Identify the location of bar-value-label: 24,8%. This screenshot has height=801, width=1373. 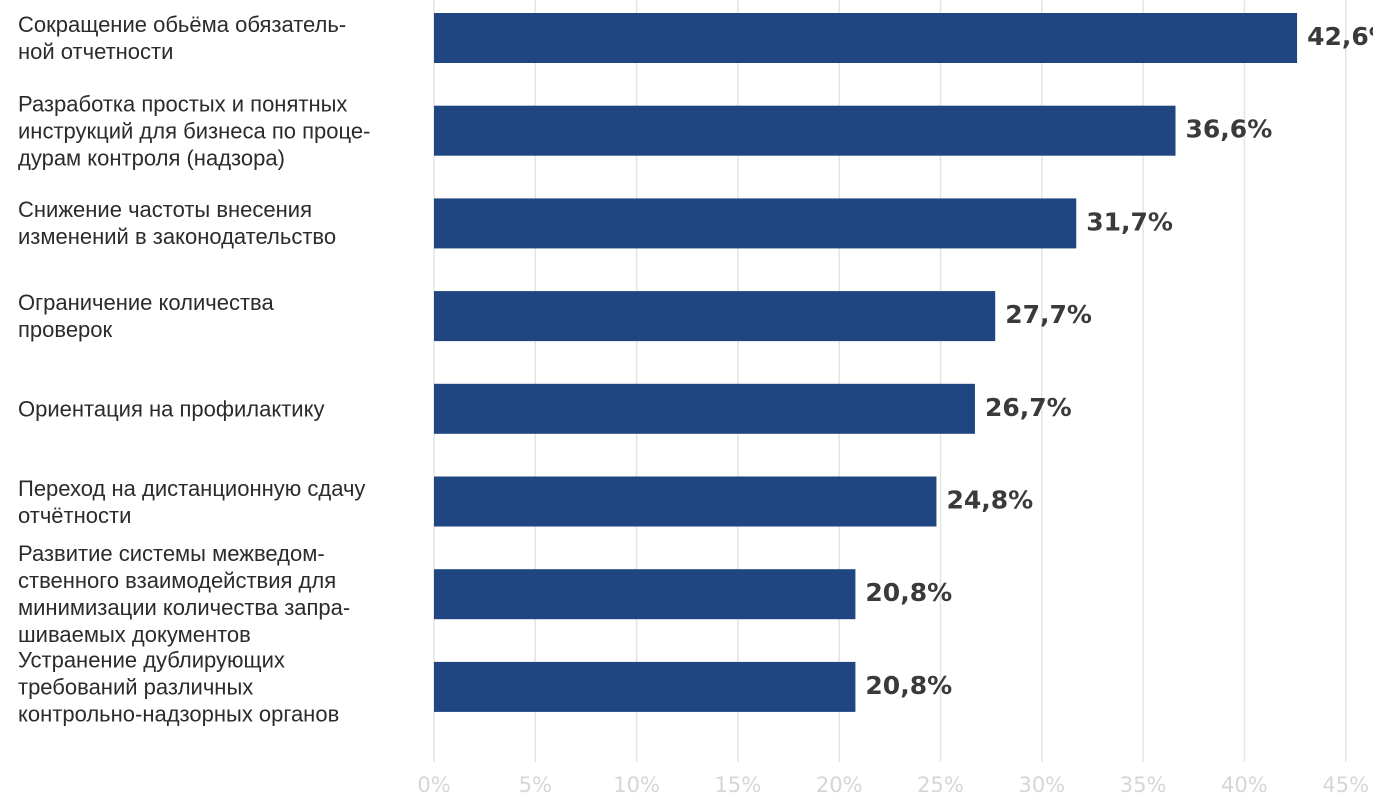
(989, 500).